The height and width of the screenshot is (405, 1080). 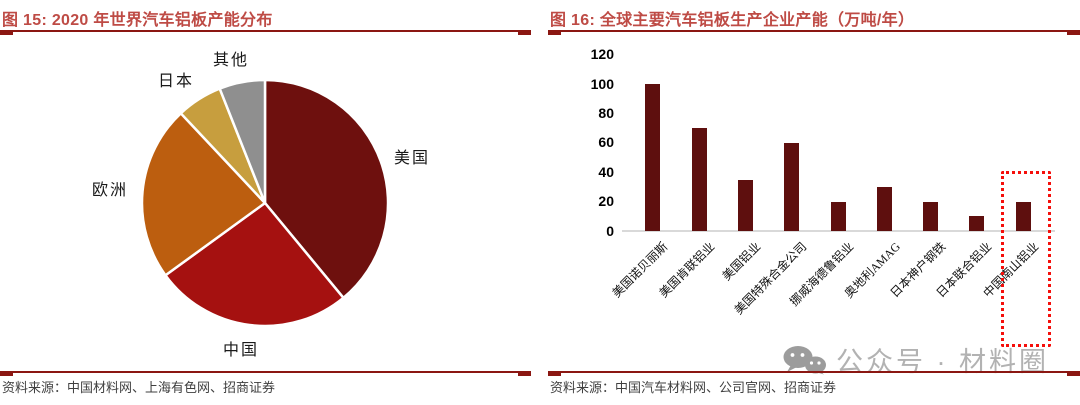 What do you see at coordinates (602, 83) in the screenshot?
I see `y-tick-100: 100` at bounding box center [602, 83].